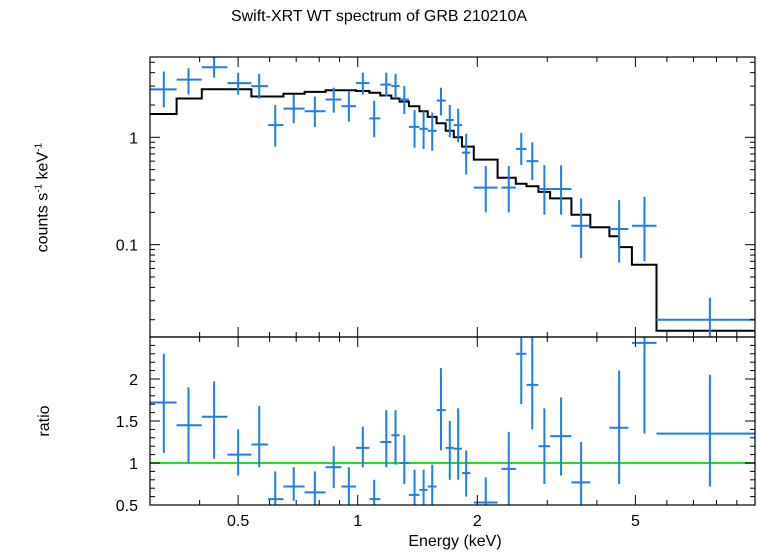  What do you see at coordinates (127, 422) in the screenshot?
I see `ratio-y-tick-label: 1.5` at bounding box center [127, 422].